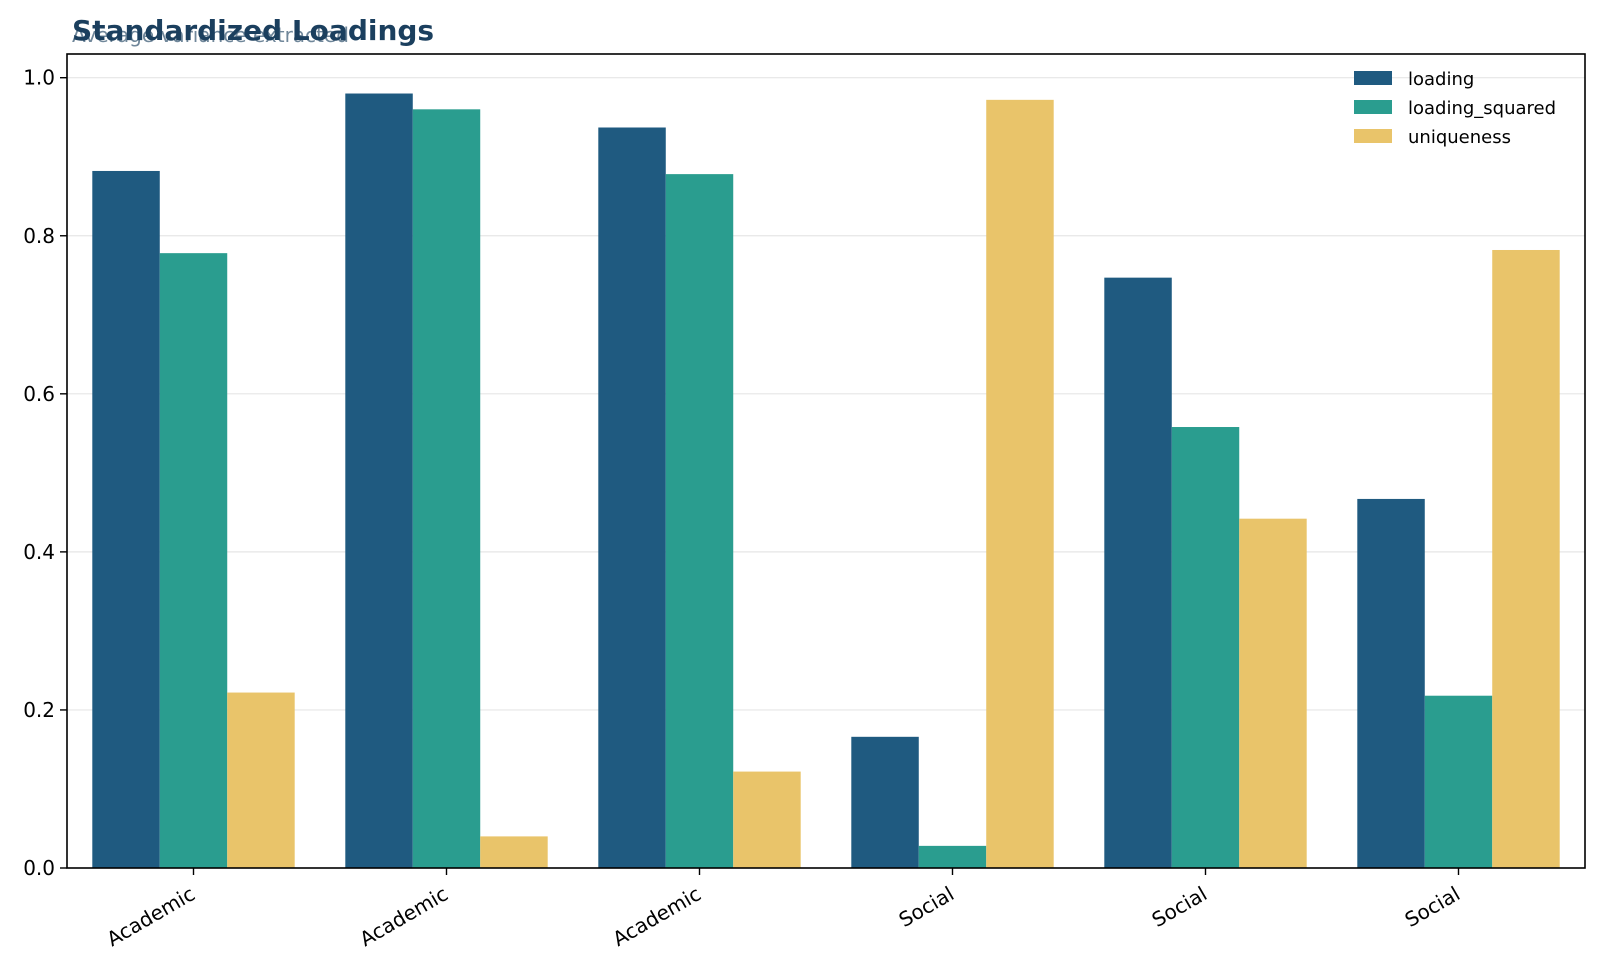 Image resolution: width=1600 pixels, height=978 pixels. What do you see at coordinates (1373, 78) in the screenshot?
I see `legend-swatch-loading` at bounding box center [1373, 78].